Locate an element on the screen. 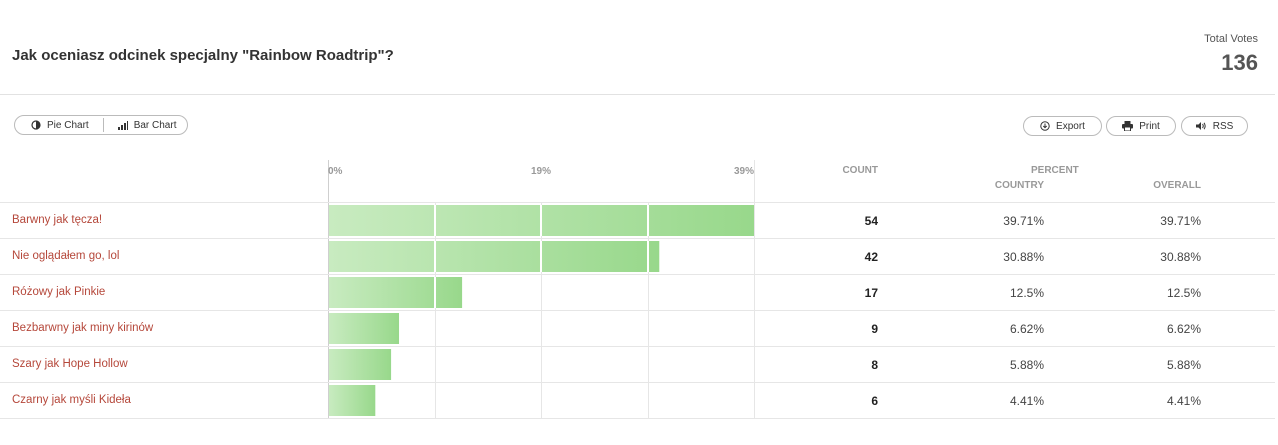 The width and height of the screenshot is (1278, 445). total-votes-value: 136 is located at coordinates (1239, 62).